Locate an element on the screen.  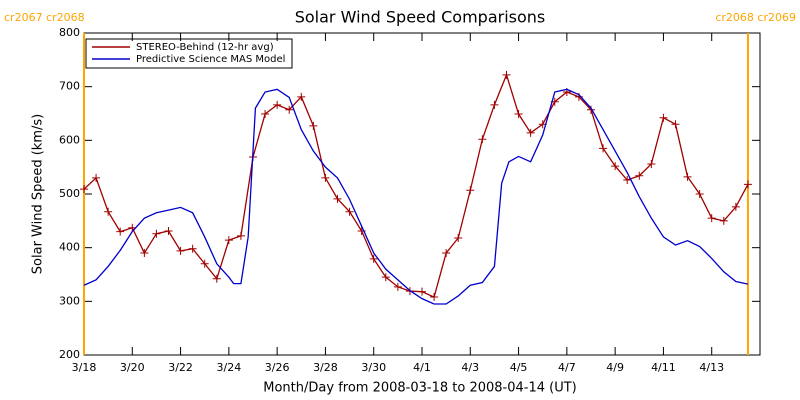
chart-title: Solar Wind Speed Comparisons is located at coordinates (420, 17).